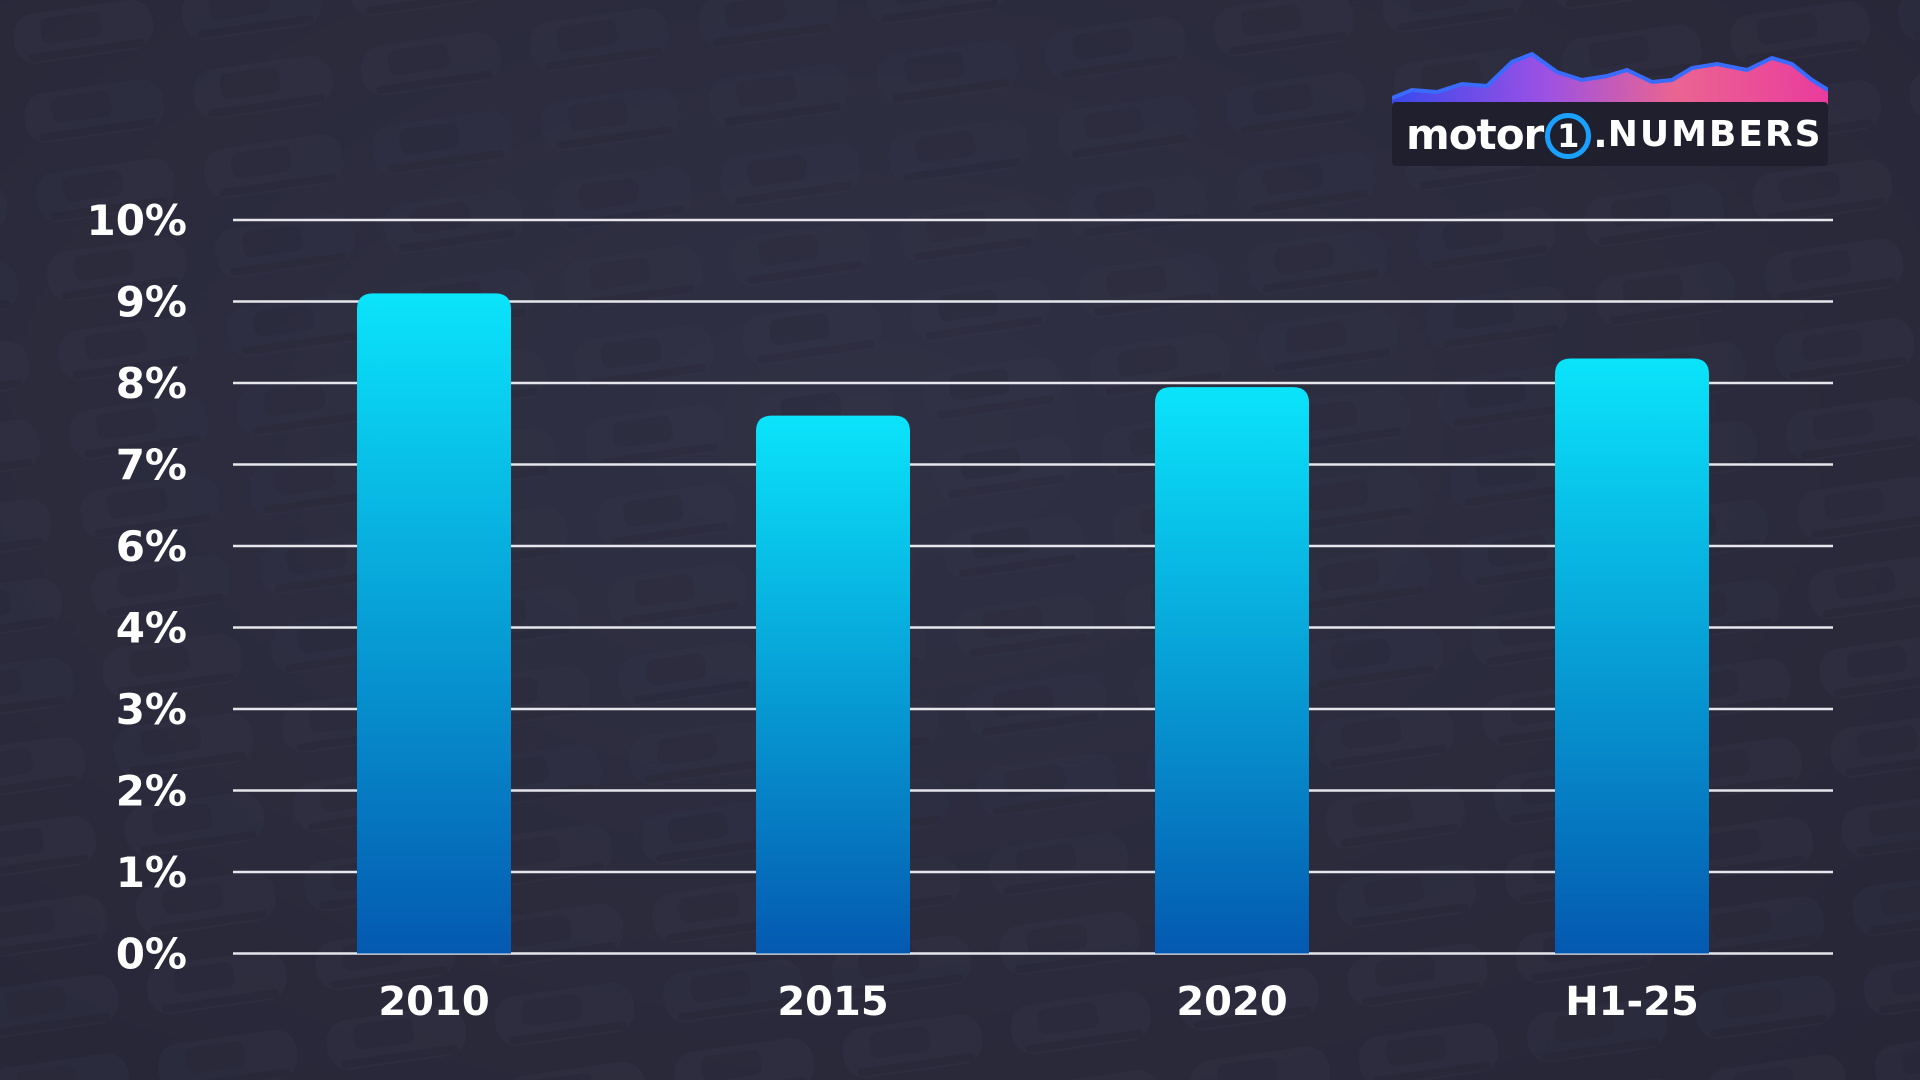  Describe the element at coordinates (434, 623) in the screenshot. I see `bar-2010` at that location.